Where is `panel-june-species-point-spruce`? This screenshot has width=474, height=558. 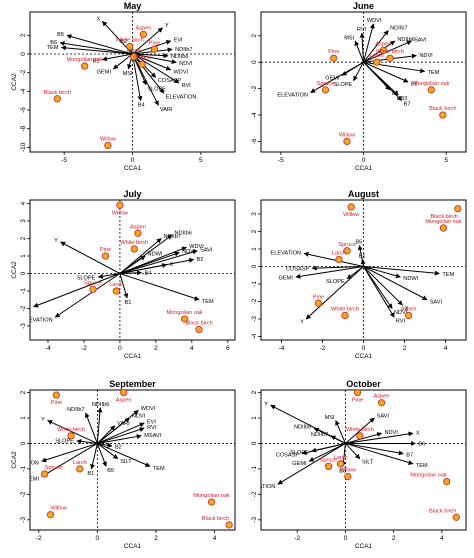
panel-june-species-point-spruce is located at coordinates (325, 90).